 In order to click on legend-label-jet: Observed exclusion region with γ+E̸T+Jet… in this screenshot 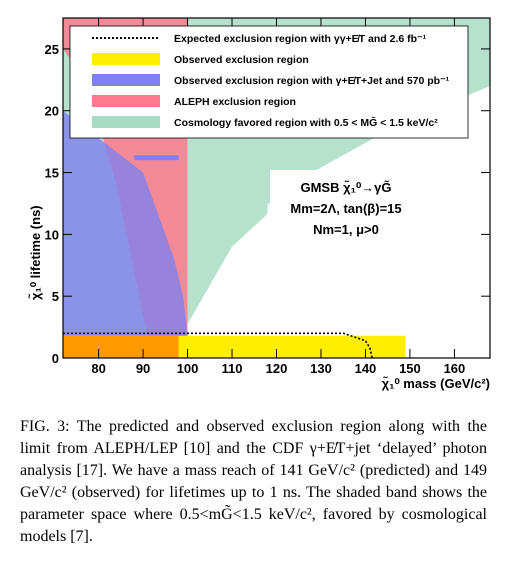, I will do `click(312, 81)`.